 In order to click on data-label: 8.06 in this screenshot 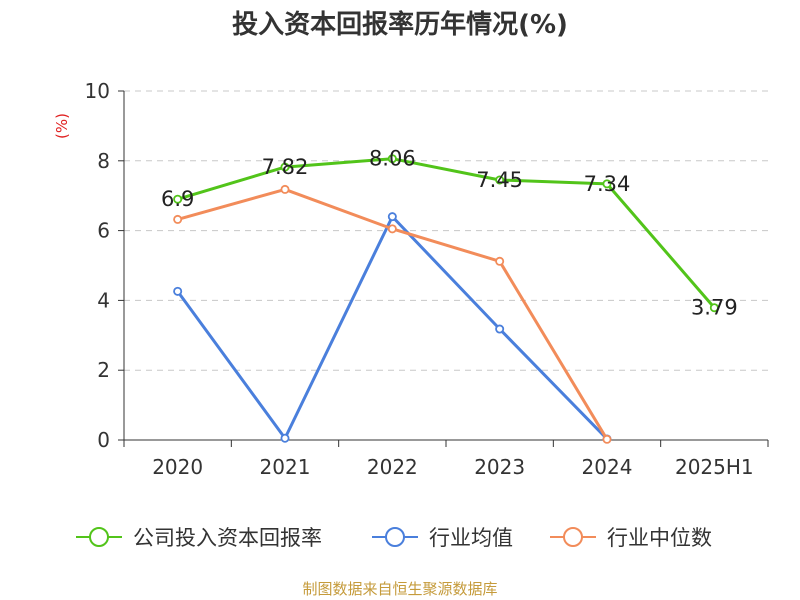, I will do `click(392, 159)`.